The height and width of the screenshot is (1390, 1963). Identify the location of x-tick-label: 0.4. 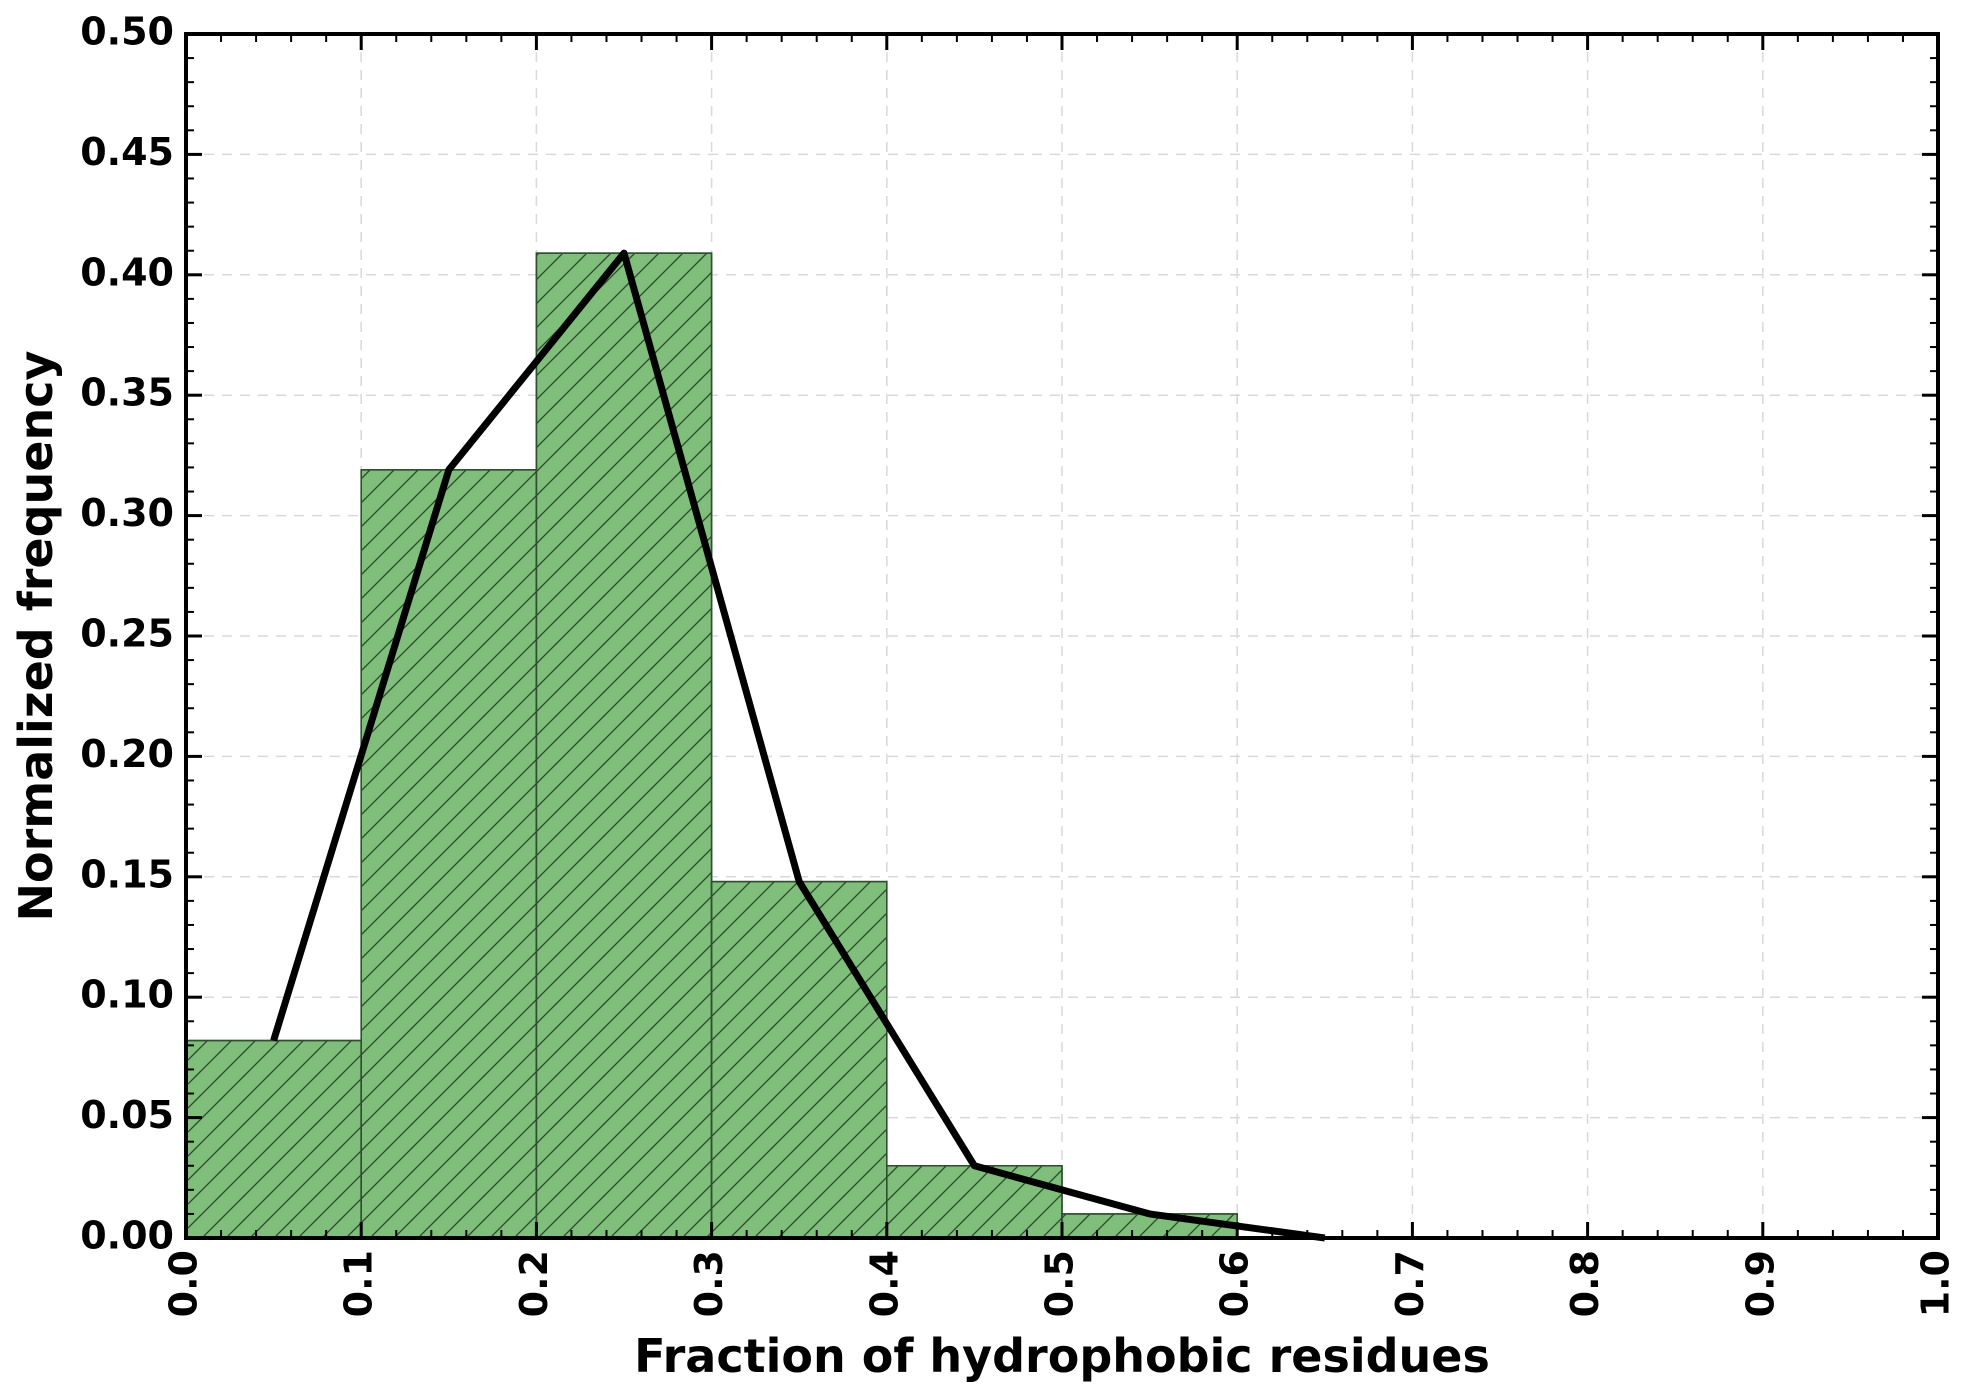
(884, 1283).